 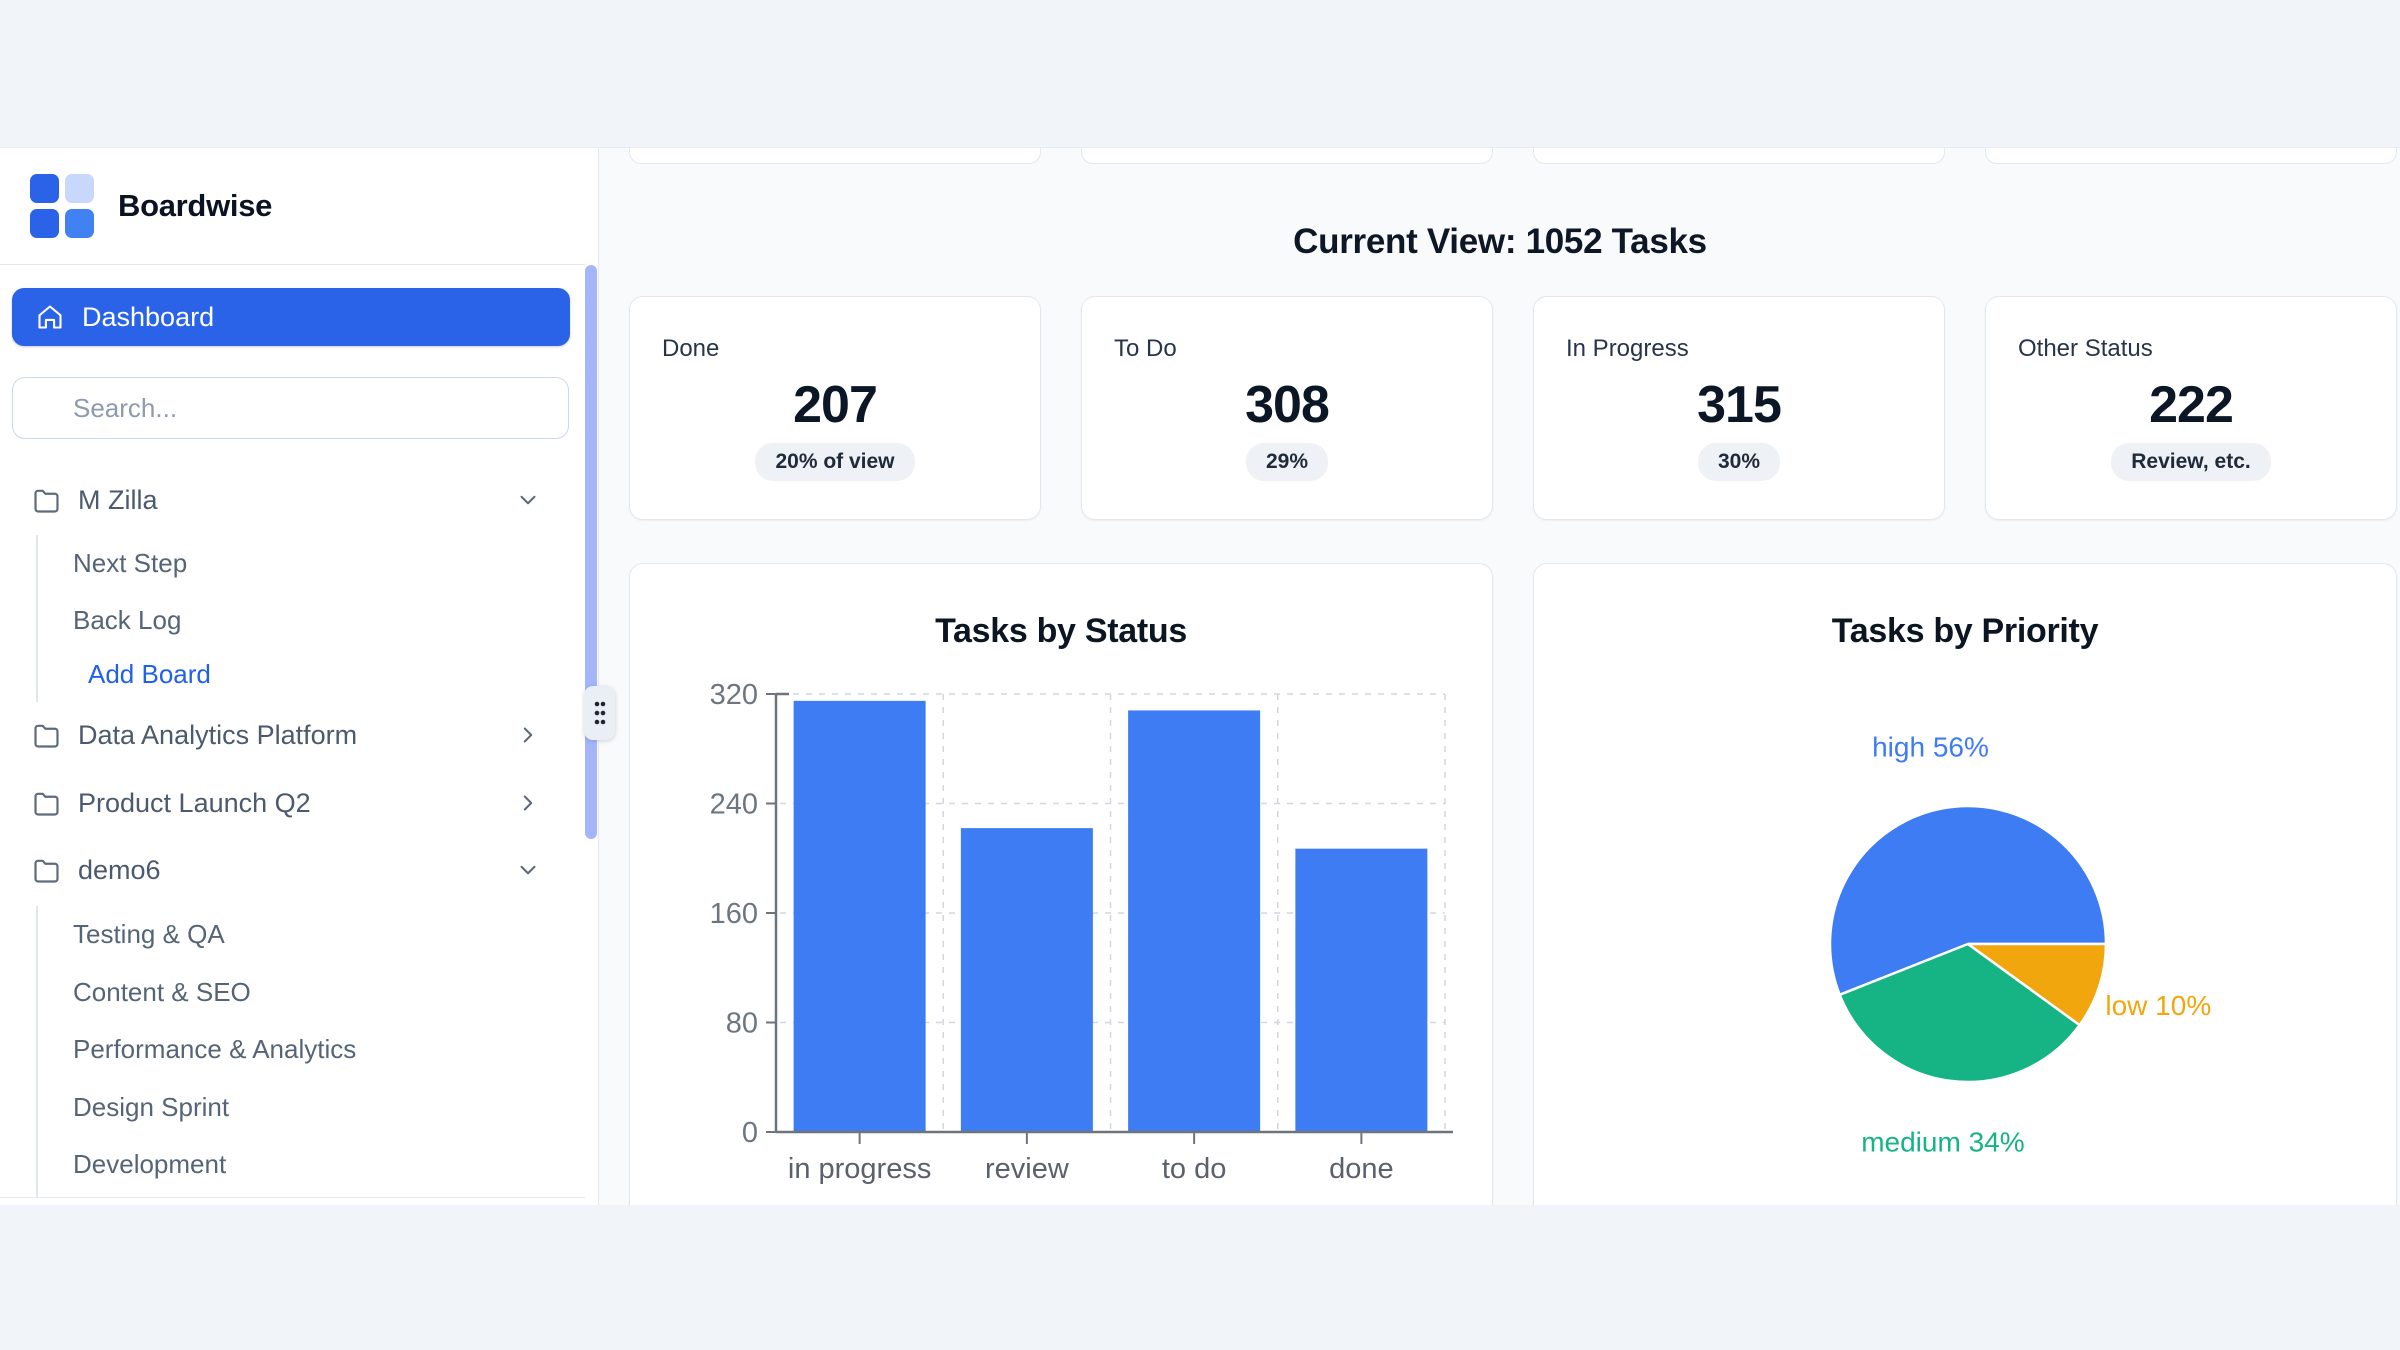 I want to click on sidebar-project-demo6: demo6, so click(x=292, y=870).